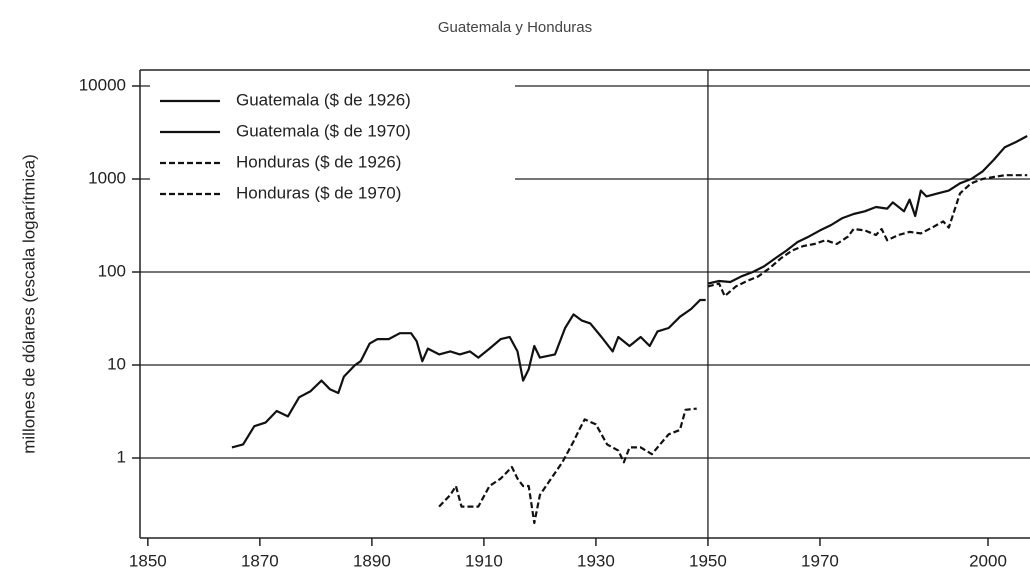 The width and height of the screenshot is (1030, 578). What do you see at coordinates (323, 99) in the screenshot?
I see `legend-label: Guatemala ($ de 1926)` at bounding box center [323, 99].